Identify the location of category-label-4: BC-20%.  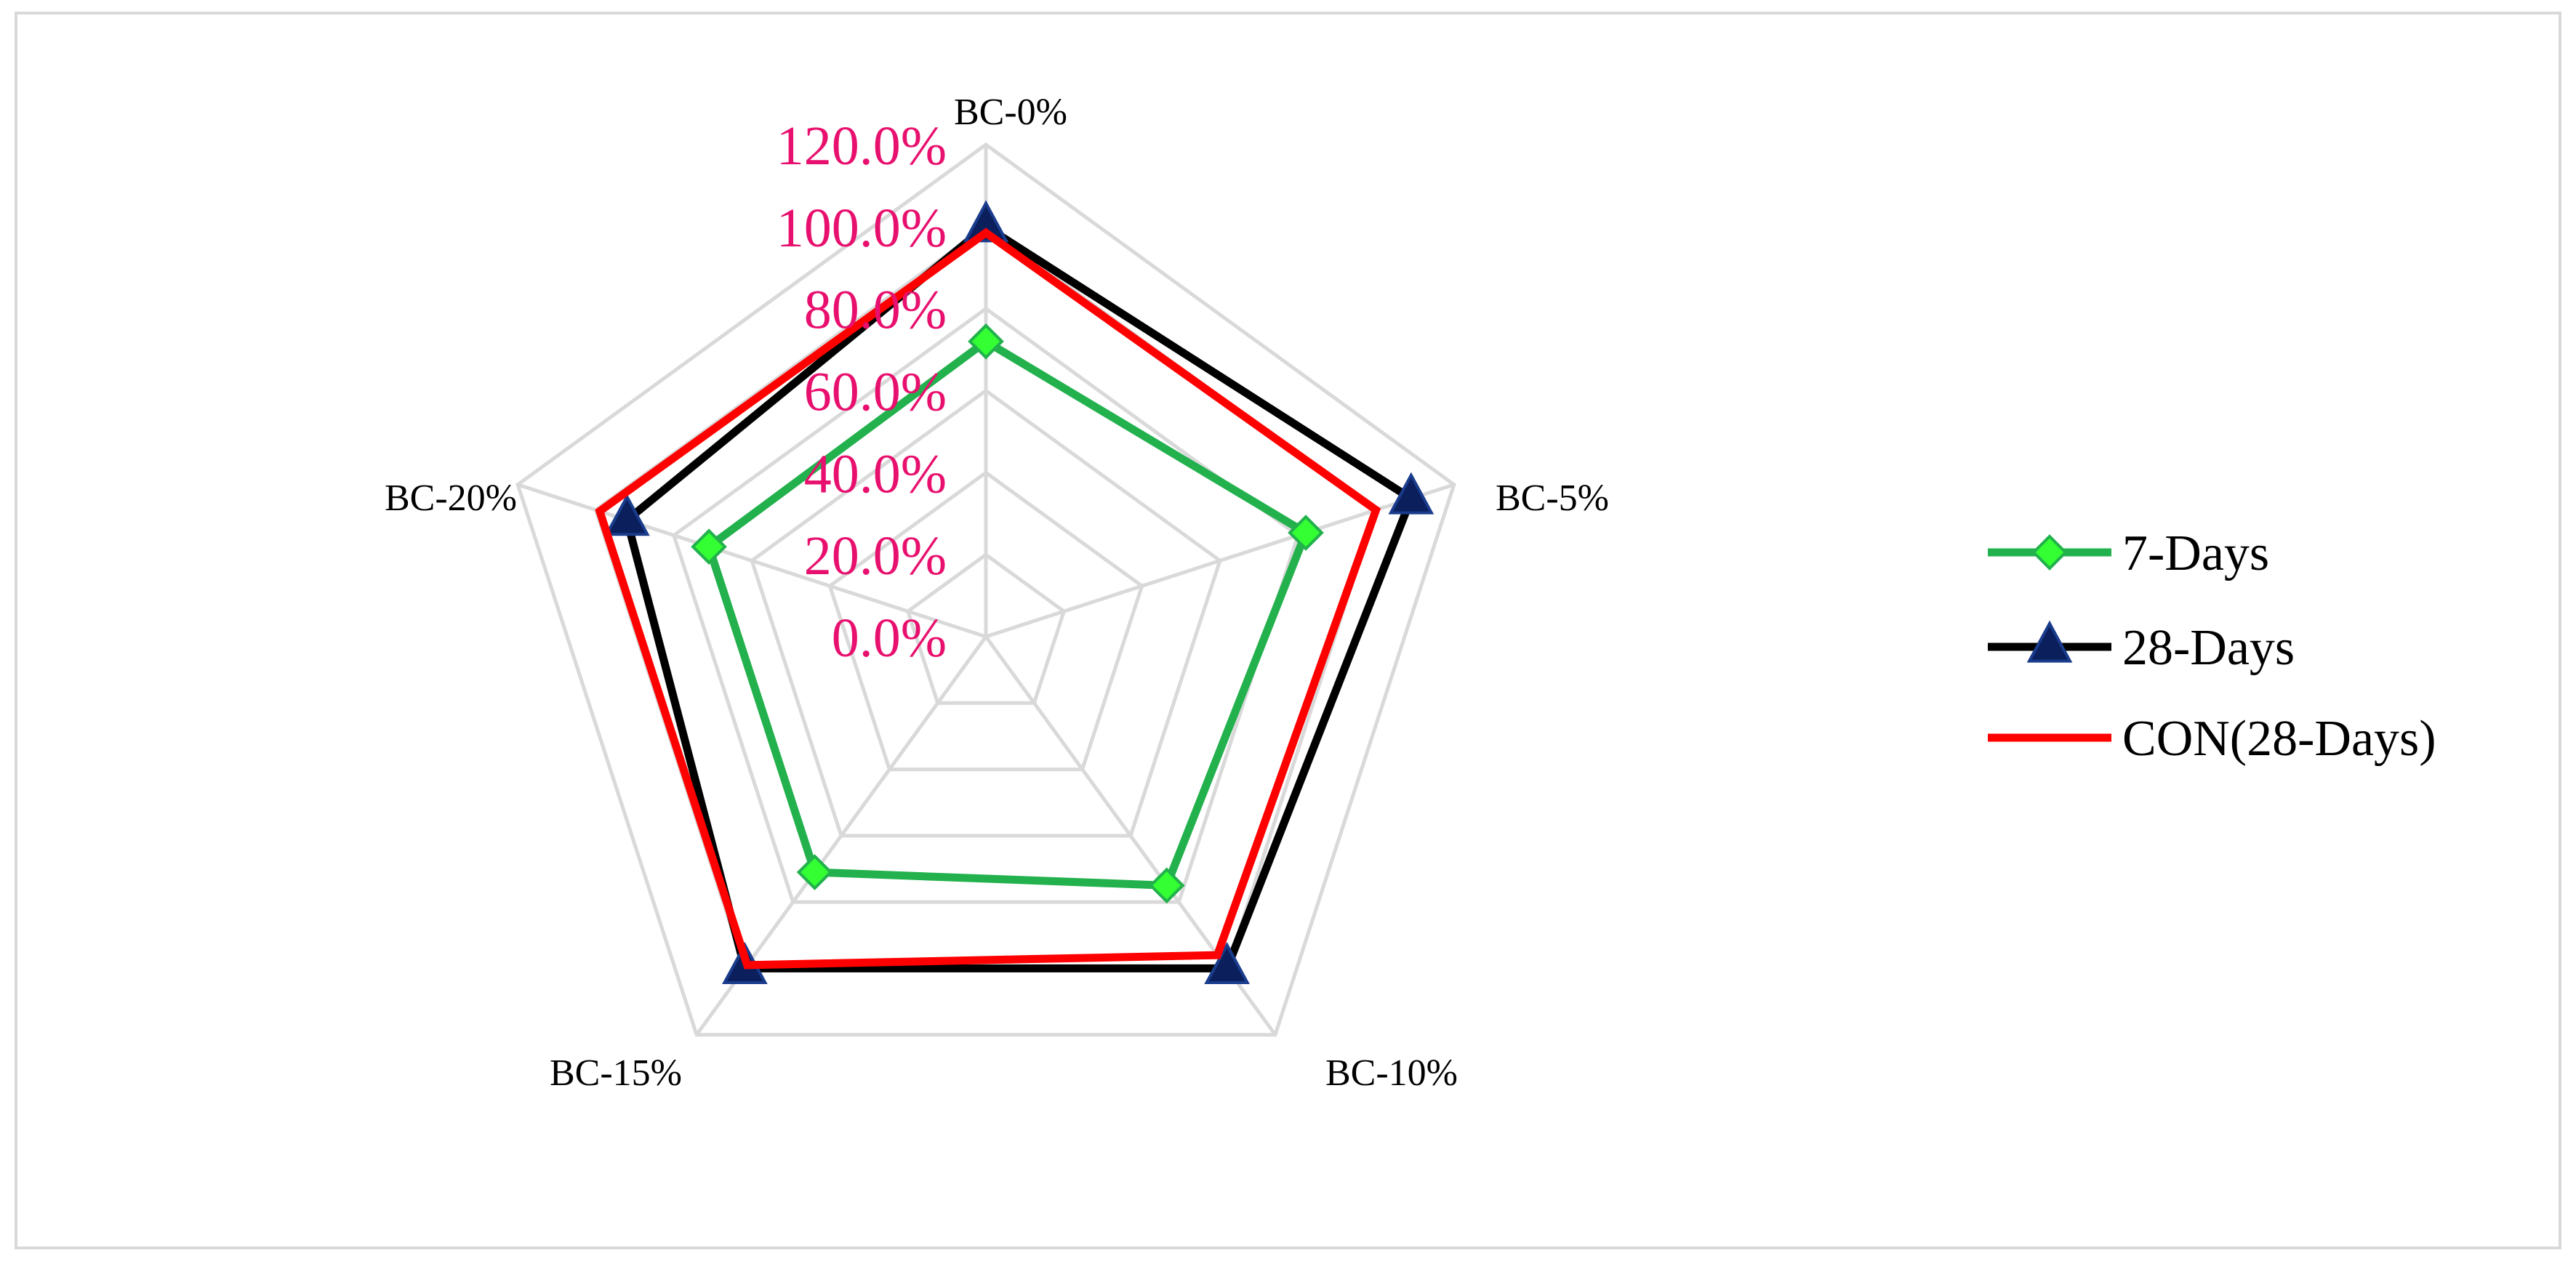
(451, 498).